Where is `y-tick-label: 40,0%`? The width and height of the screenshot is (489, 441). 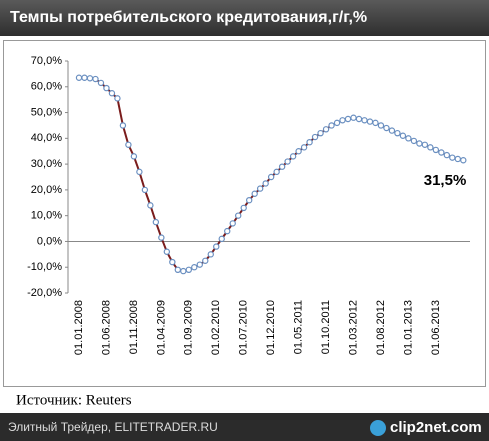
y-tick-label: 40,0% is located at coordinates (46, 138).